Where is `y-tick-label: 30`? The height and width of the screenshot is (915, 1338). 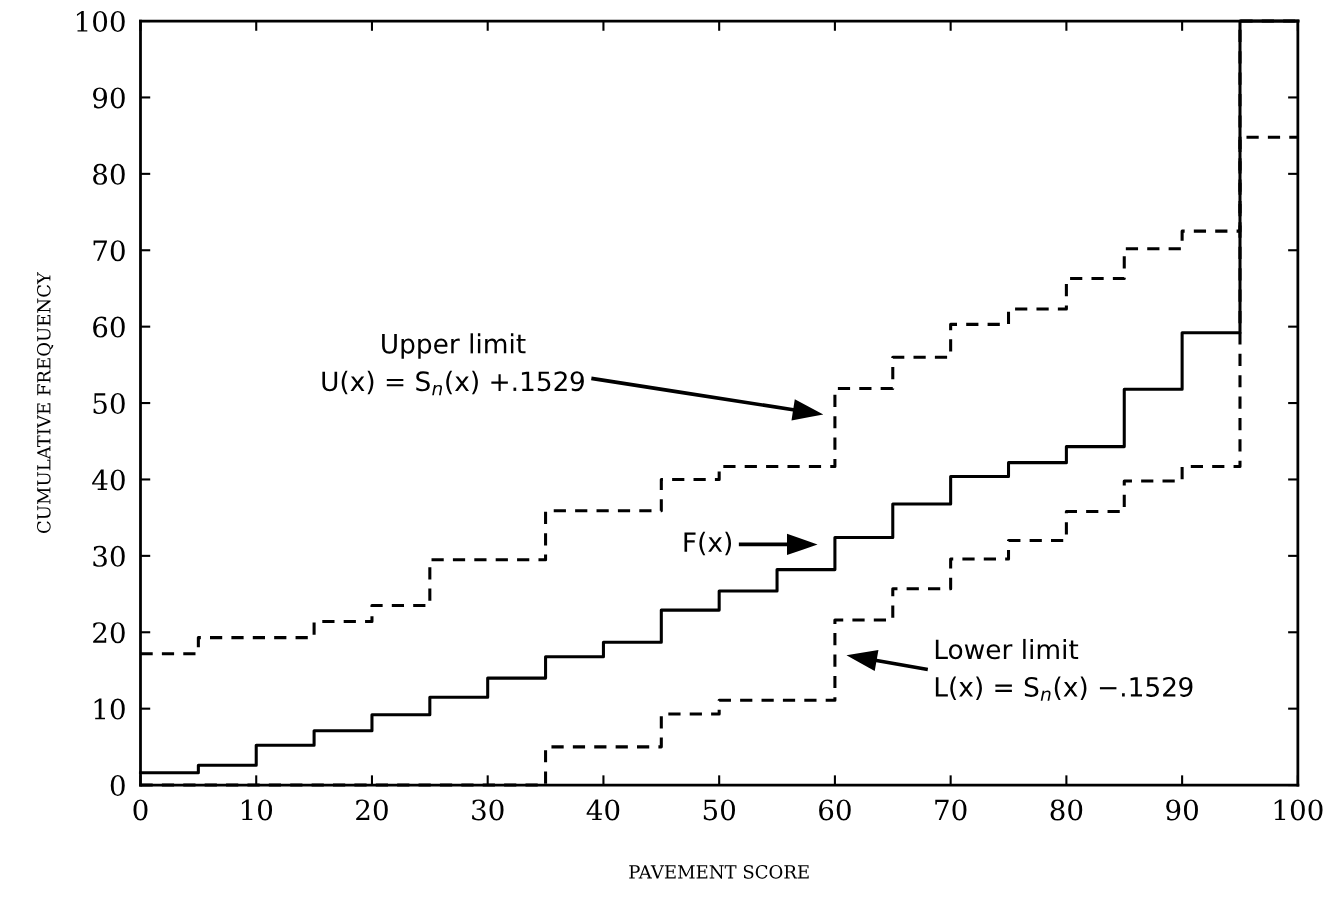 y-tick-label: 30 is located at coordinates (109, 556).